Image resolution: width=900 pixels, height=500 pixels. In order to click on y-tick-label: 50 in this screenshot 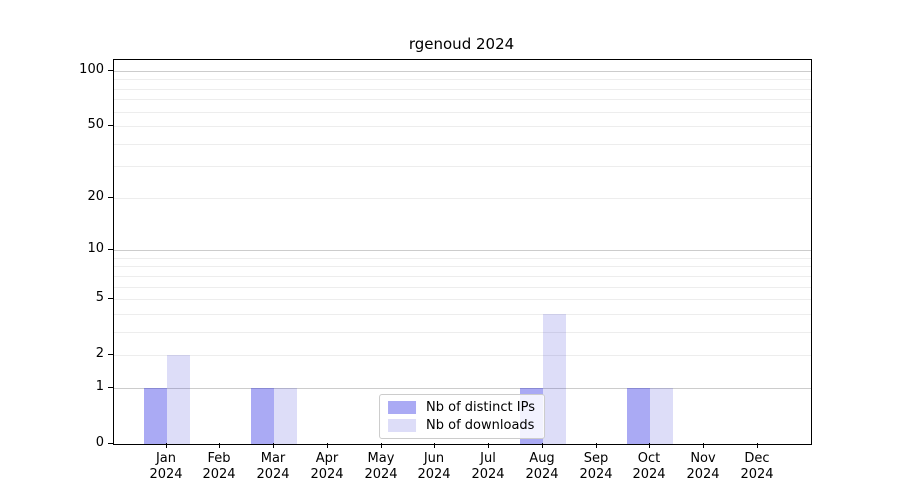, I will do `click(95, 124)`.